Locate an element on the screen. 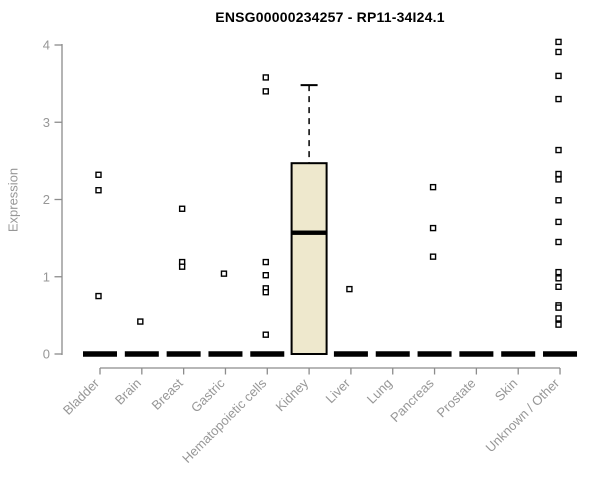  x-tick-label: Lung is located at coordinates (379, 391).